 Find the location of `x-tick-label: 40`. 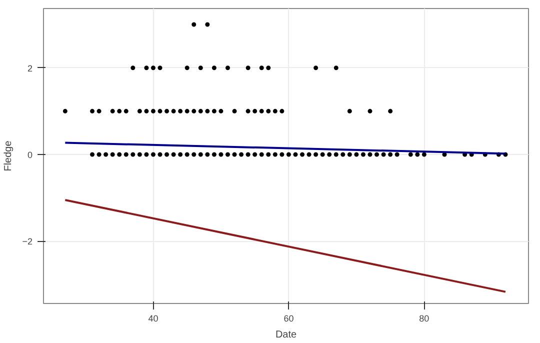

x-tick-label: 40 is located at coordinates (153, 319).